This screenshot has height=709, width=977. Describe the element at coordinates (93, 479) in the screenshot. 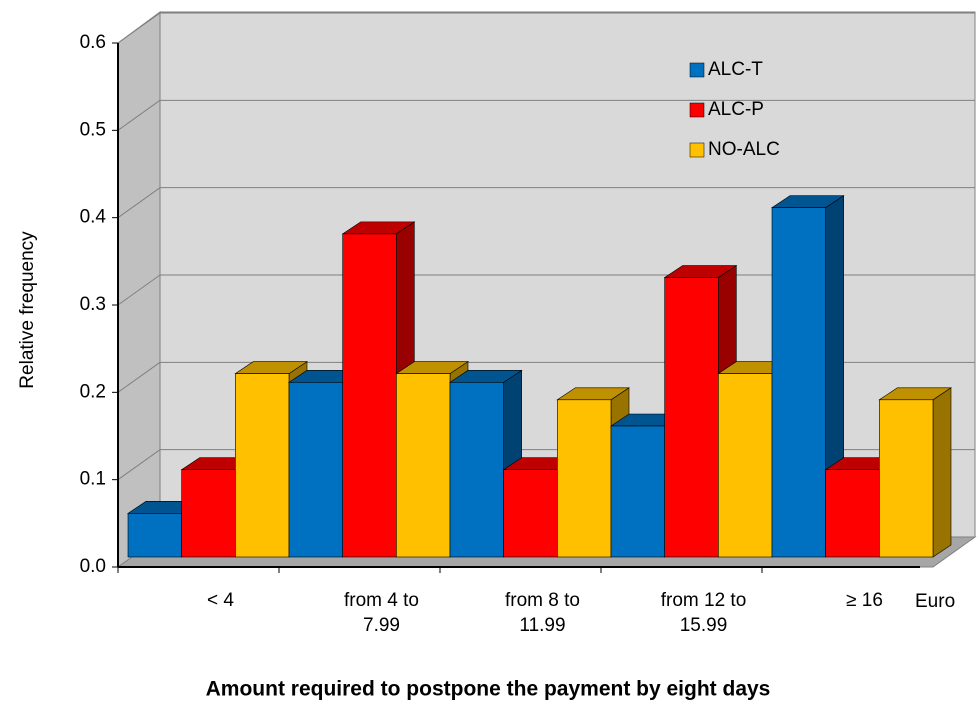

I see `y-tick-label: 0.1` at that location.